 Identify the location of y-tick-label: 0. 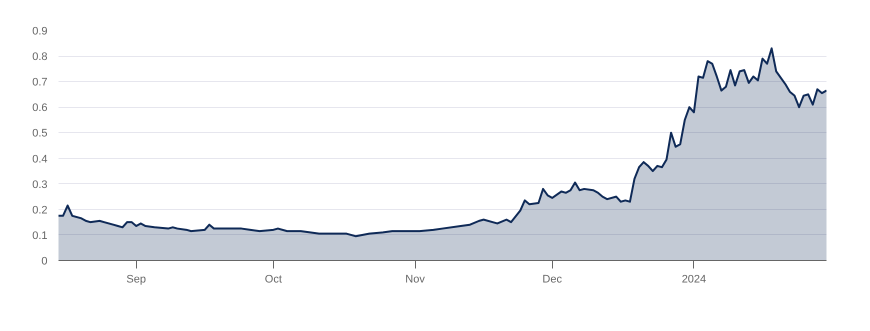
(44, 262).